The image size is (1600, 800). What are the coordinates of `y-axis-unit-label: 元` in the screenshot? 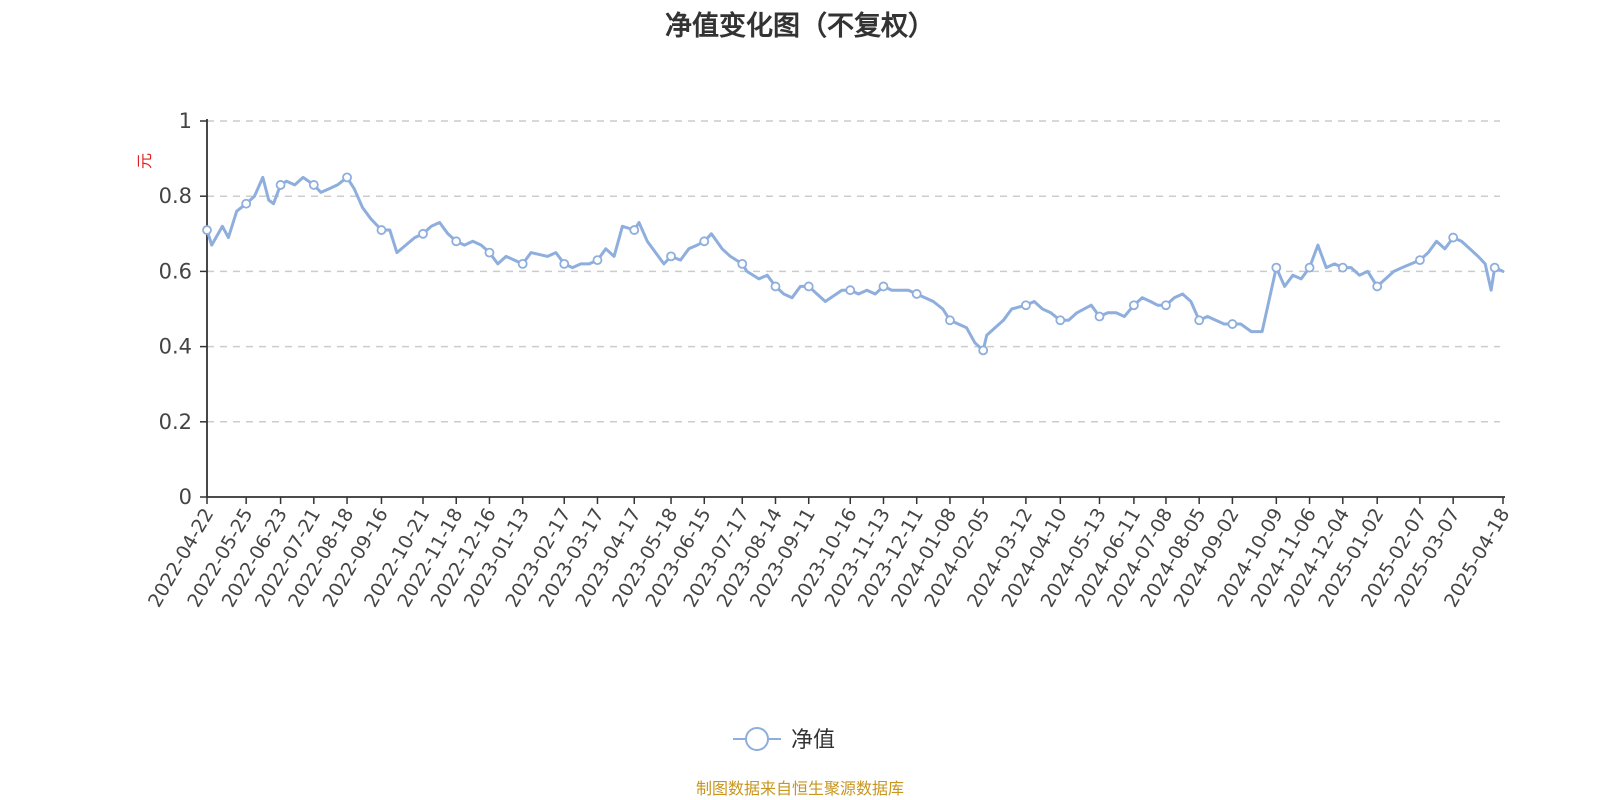 It's located at (144, 161).